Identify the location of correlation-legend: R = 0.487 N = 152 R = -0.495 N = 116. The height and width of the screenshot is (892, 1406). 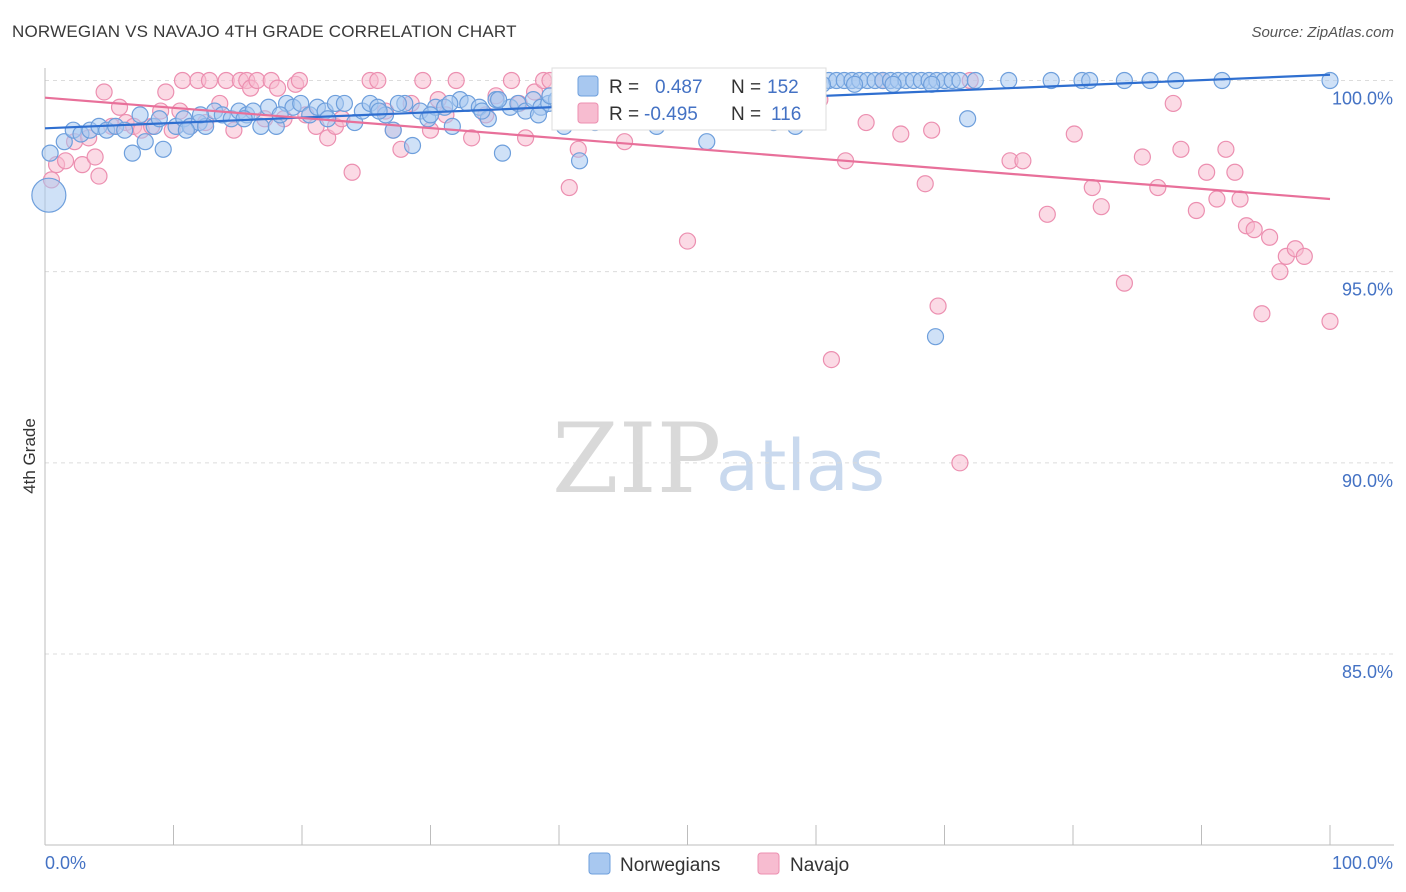
(689, 99).